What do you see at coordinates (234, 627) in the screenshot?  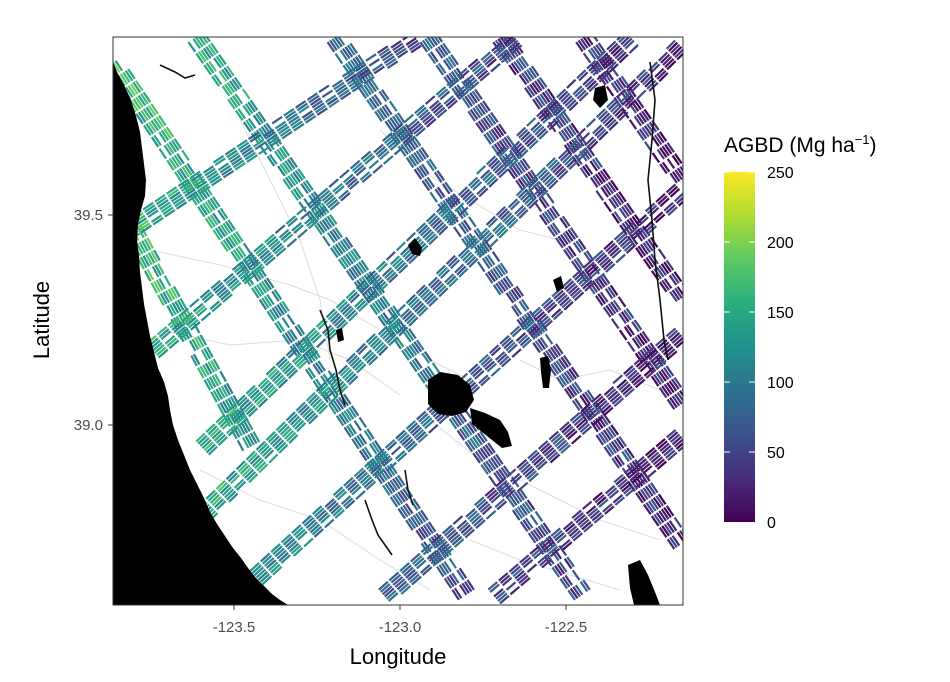 I see `x-tick-label: -123.5` at bounding box center [234, 627].